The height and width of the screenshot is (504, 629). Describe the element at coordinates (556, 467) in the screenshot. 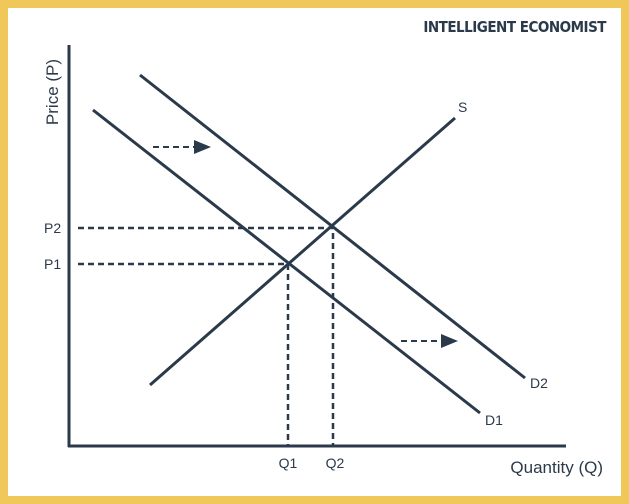

I see `x-axis-label: Quantity (Q)` at that location.